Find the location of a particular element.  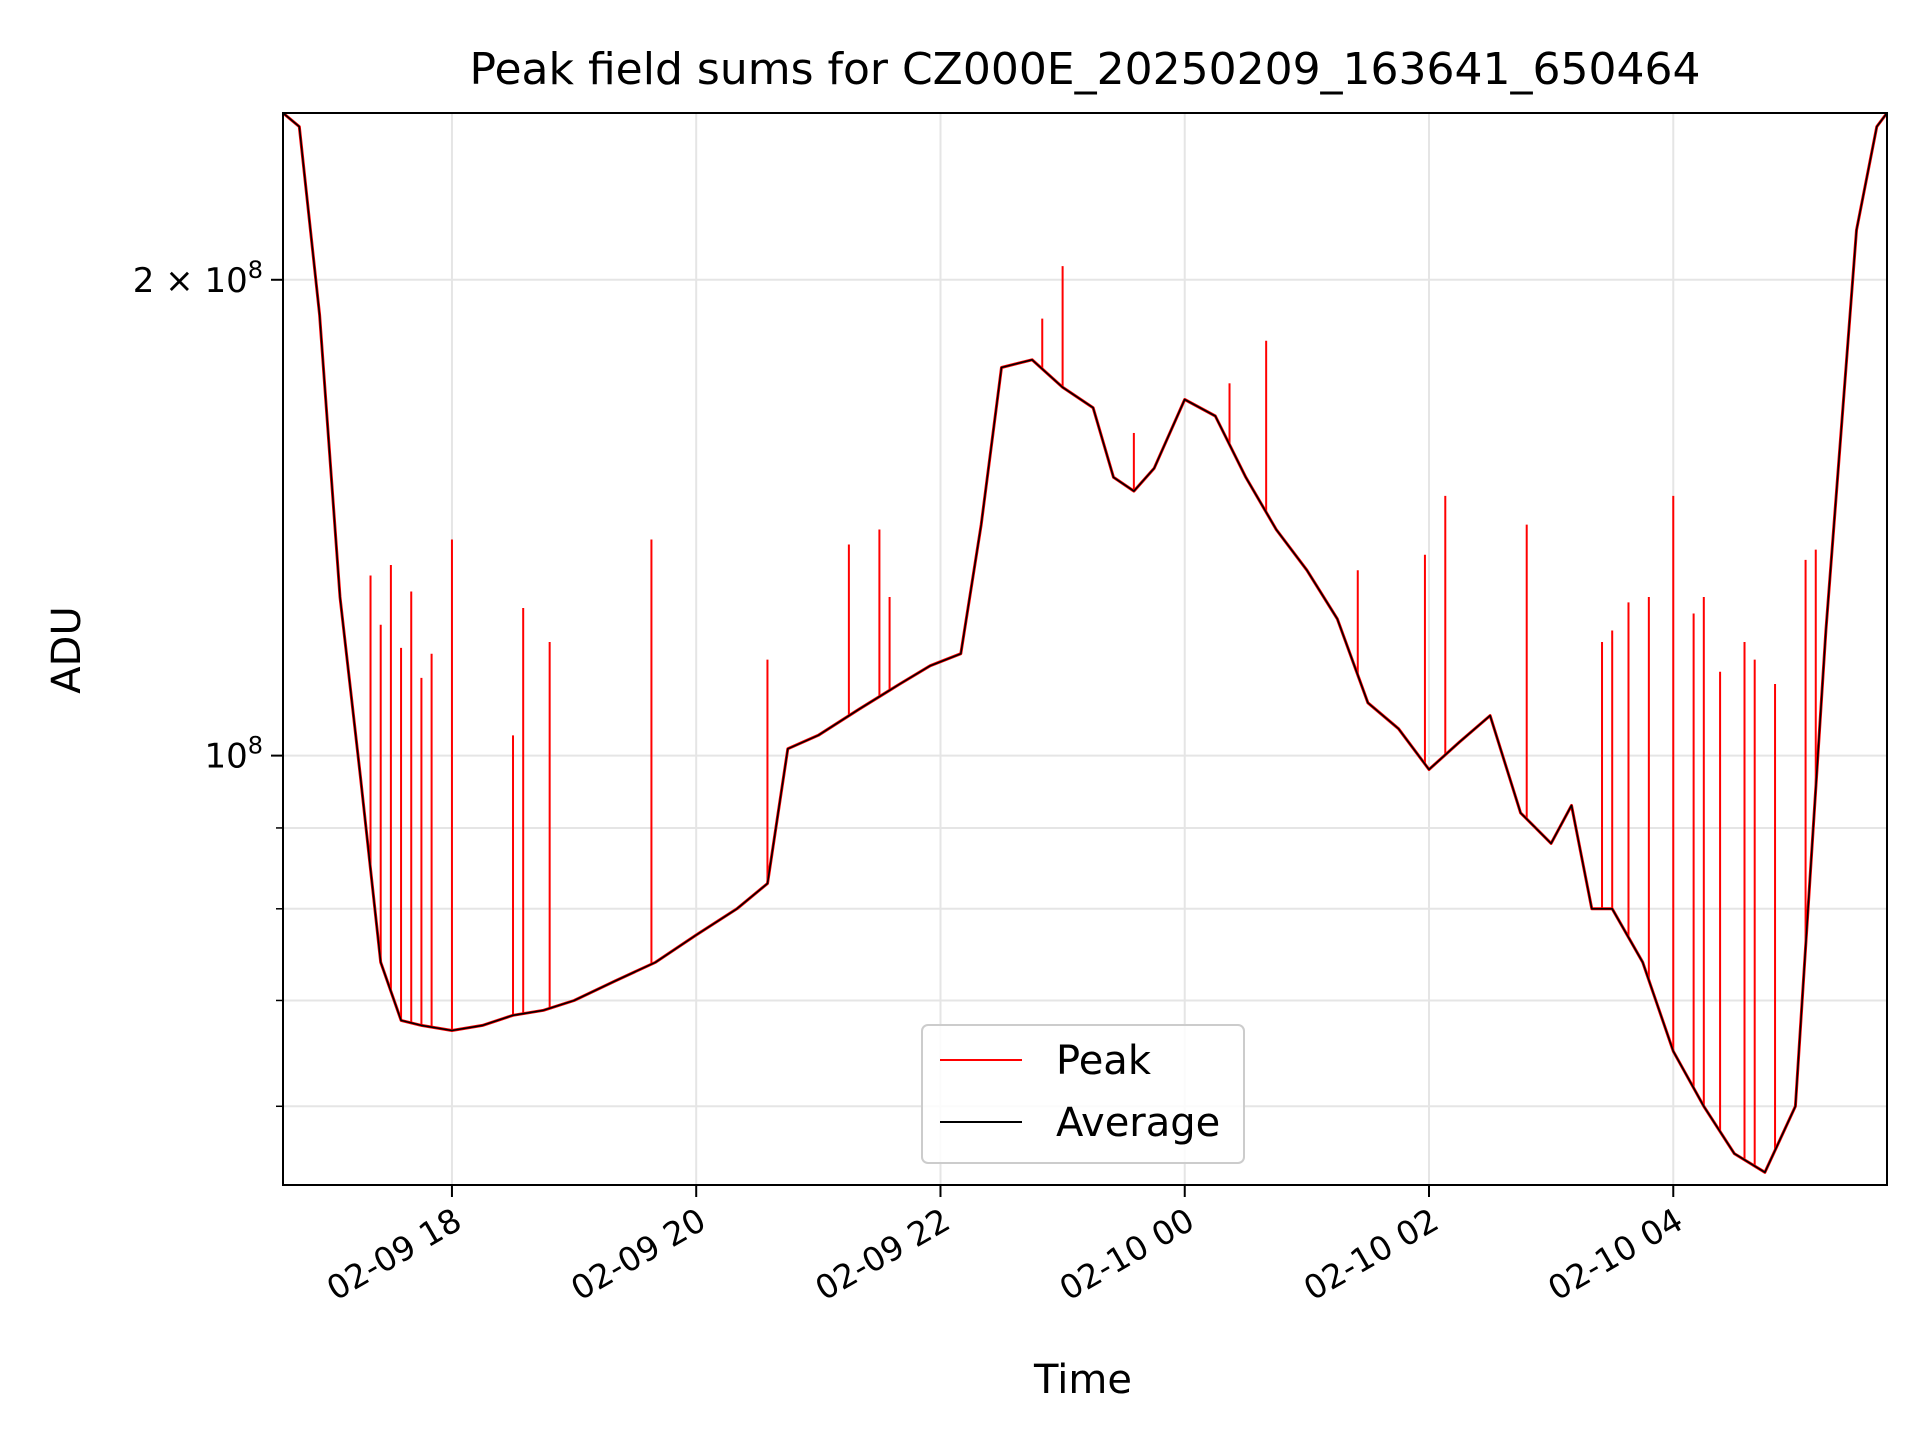

x-axis-label: Time is located at coordinates (1082, 1380).